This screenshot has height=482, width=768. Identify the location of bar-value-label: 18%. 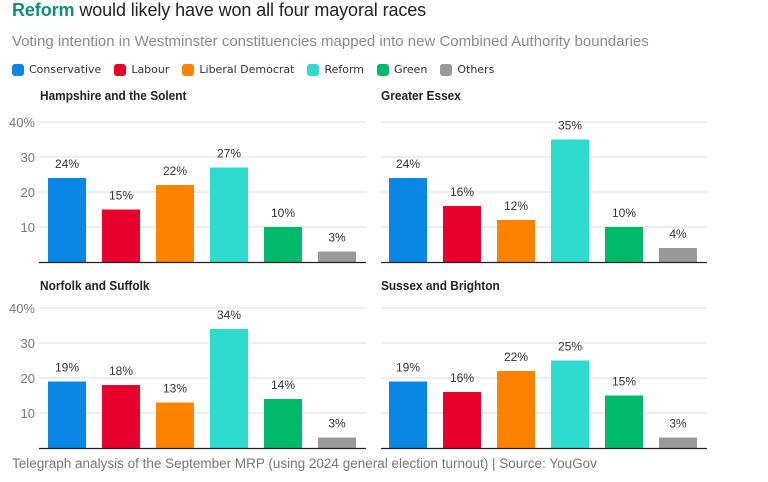
(121, 371).